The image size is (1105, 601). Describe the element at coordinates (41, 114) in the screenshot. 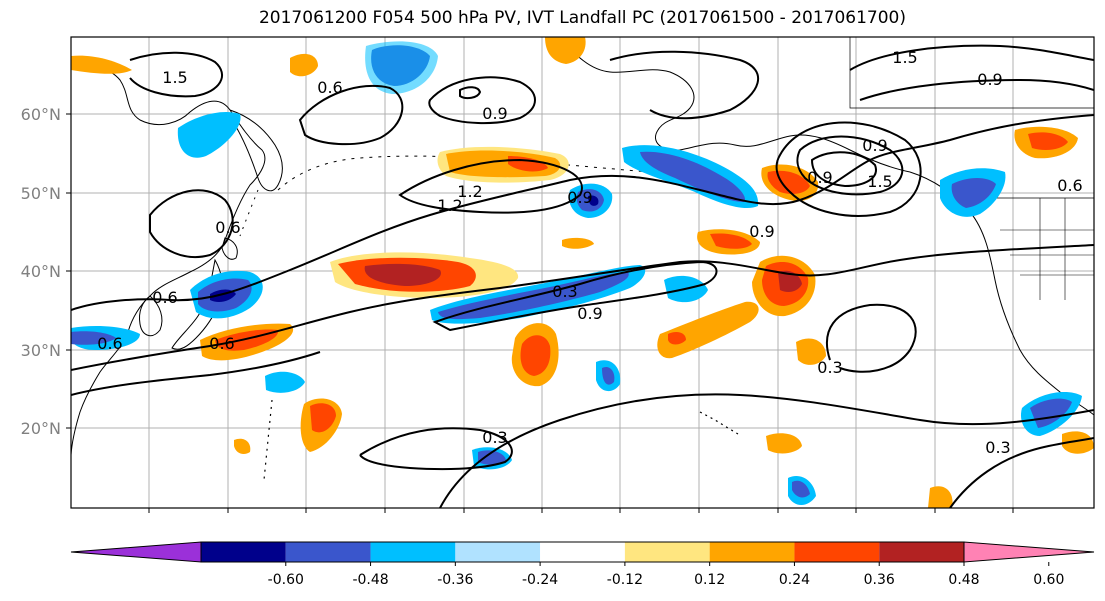

I see `lat-tick-label: 60°N` at that location.